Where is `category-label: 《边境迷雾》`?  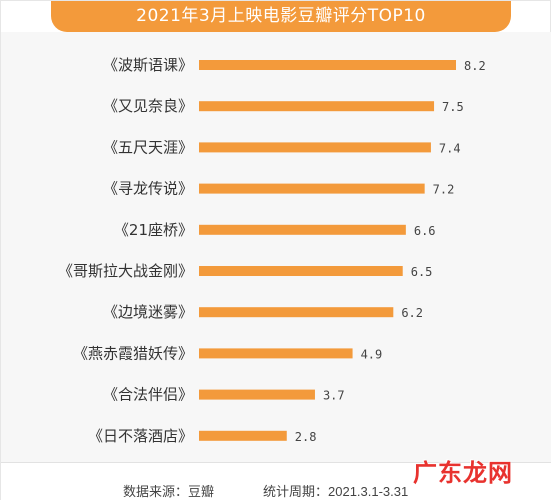 category-label: 《边境迷雾》 is located at coordinates (148, 312).